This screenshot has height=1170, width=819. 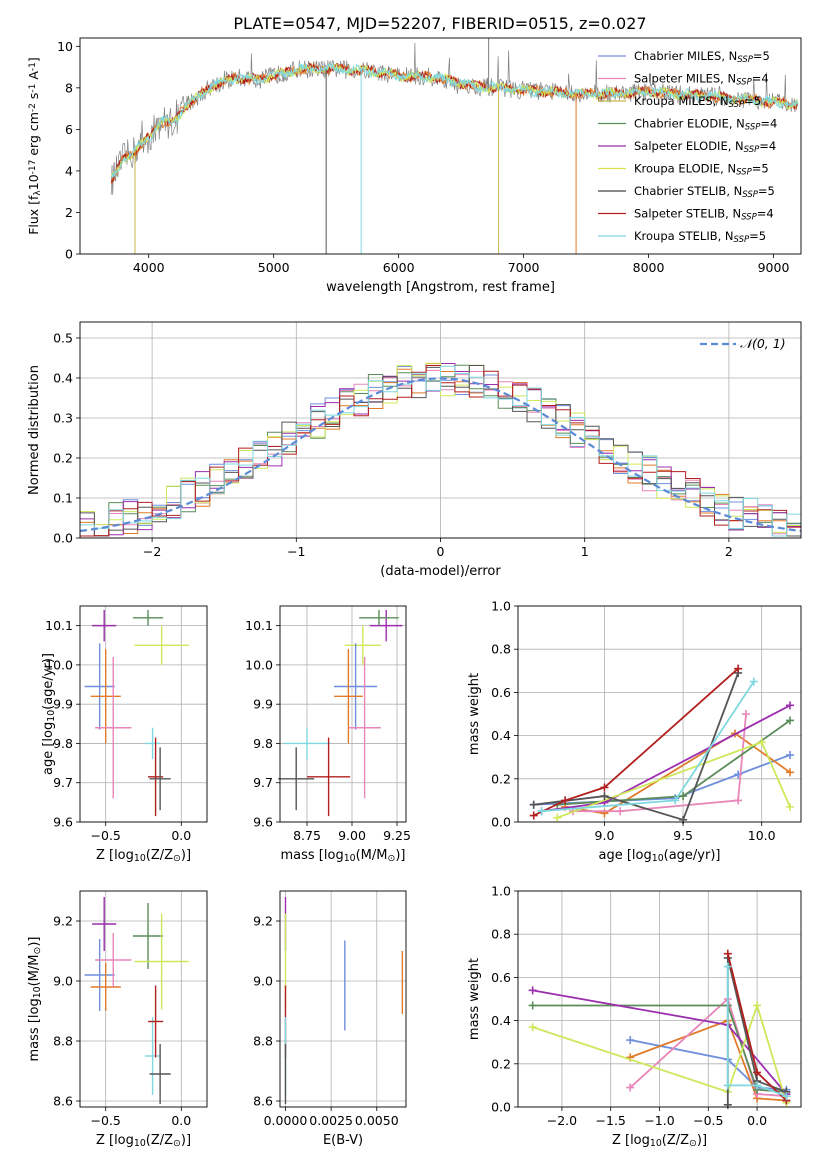 I want to click on grid-lines, so click(x=659, y=714).